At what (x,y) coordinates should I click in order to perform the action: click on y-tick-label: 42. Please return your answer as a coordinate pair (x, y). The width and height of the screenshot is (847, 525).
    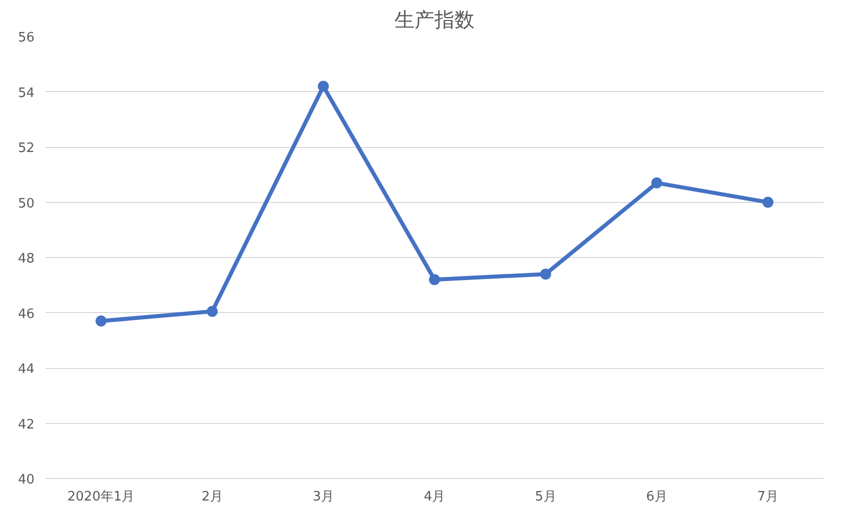
    Looking at the image, I should click on (26, 424).